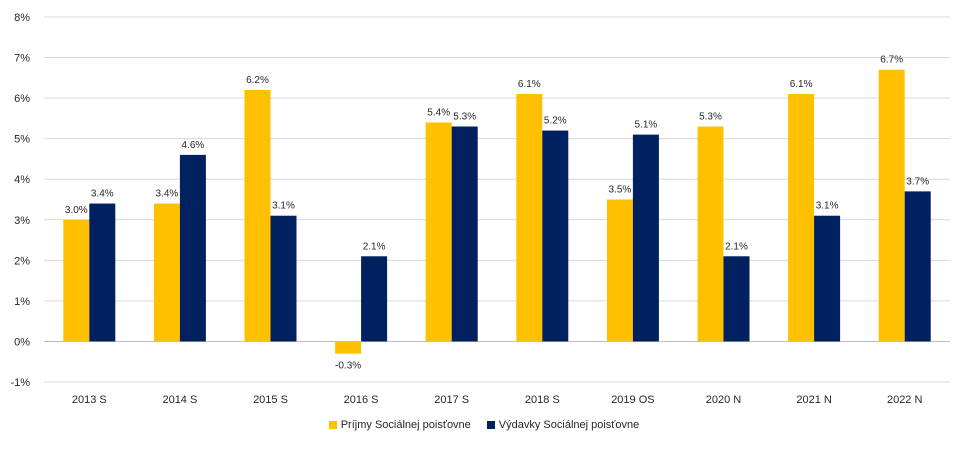 Image resolution: width=968 pixels, height=458 pixels. What do you see at coordinates (332, 425) in the screenshot?
I see `legend-swatch-prijmy` at bounding box center [332, 425].